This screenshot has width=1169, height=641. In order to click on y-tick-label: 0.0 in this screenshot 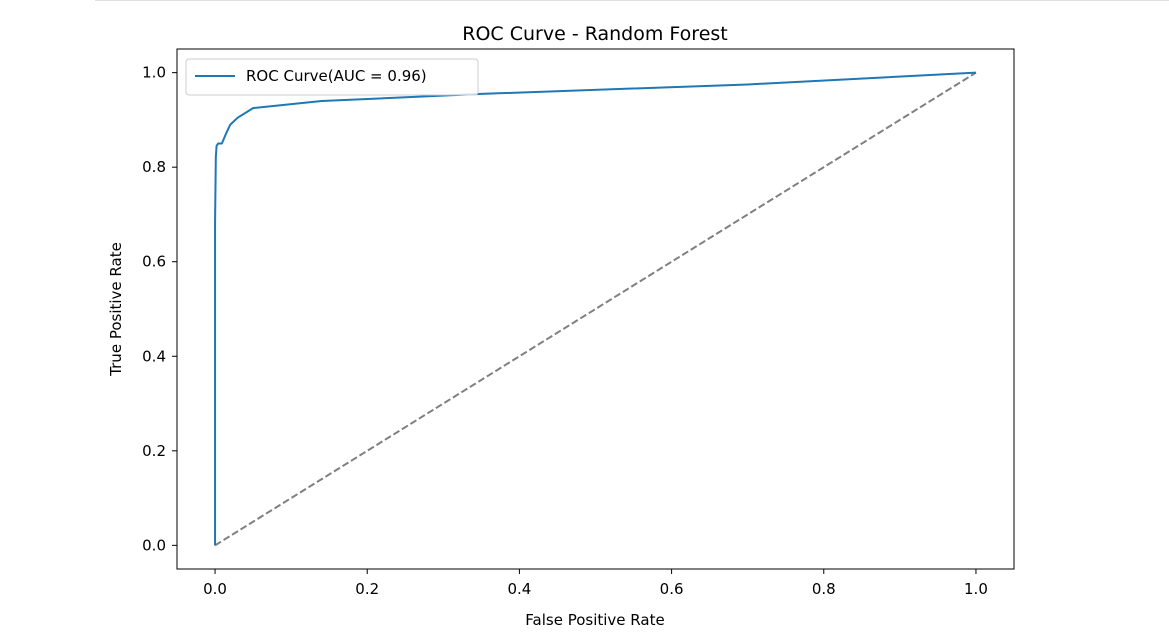, I will do `click(154, 545)`.